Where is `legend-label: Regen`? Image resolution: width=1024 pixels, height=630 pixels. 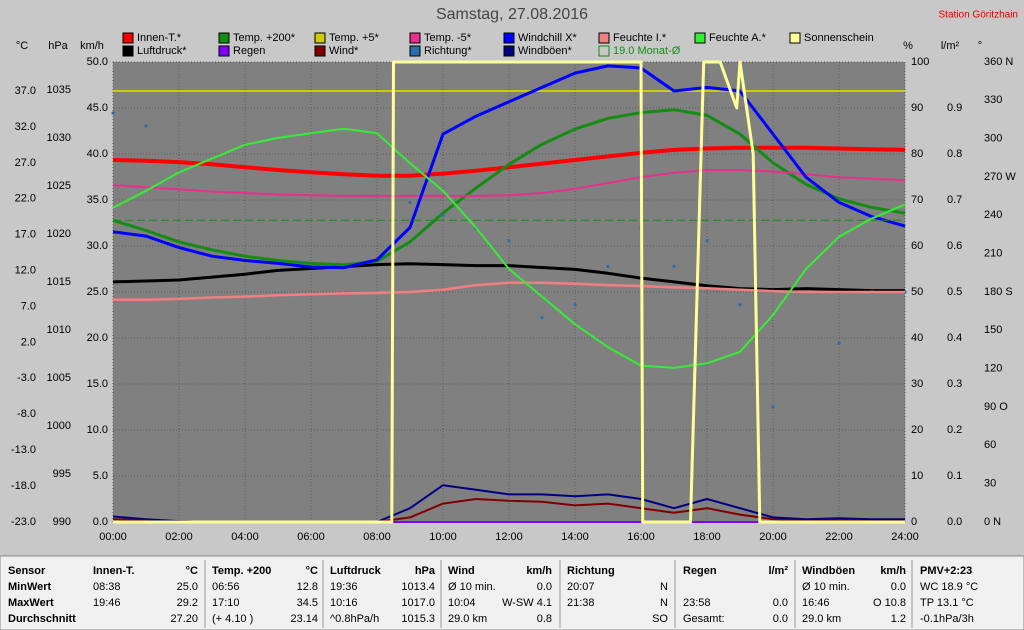
legend-label: Regen is located at coordinates (249, 51).